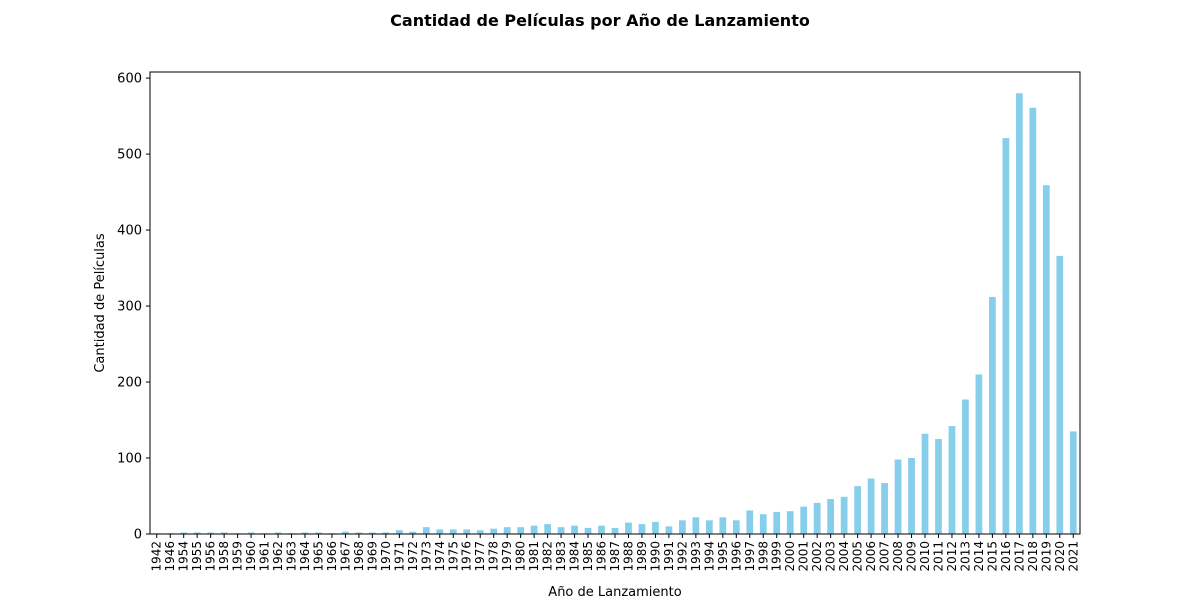 Image resolution: width=1200 pixels, height=604 pixels. What do you see at coordinates (426, 556) in the screenshot?
I see `x-tick-label-1973: 1973` at bounding box center [426, 556].